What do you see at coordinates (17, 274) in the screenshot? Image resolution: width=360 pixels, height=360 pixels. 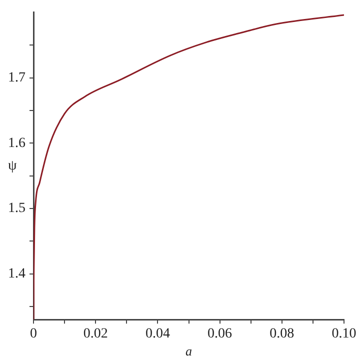 I see `y-tick-label: 1.4` at bounding box center [17, 274].